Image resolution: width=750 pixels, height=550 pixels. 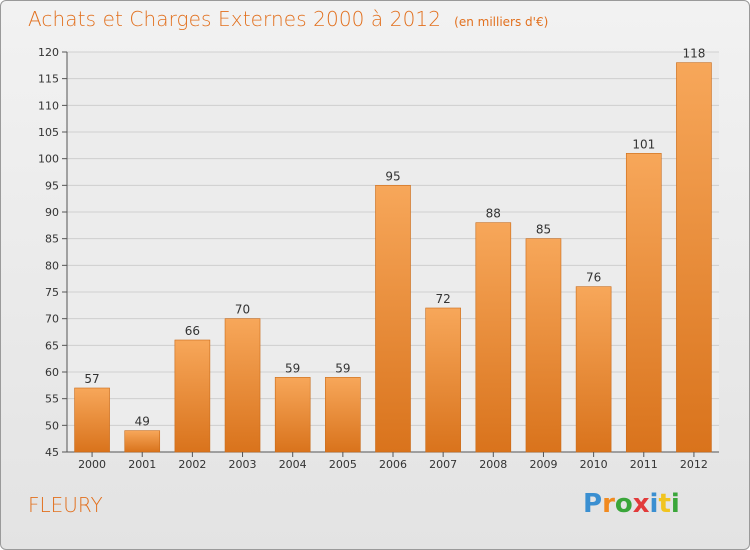 I want to click on y-tick-label: 105, so click(x=48, y=132).